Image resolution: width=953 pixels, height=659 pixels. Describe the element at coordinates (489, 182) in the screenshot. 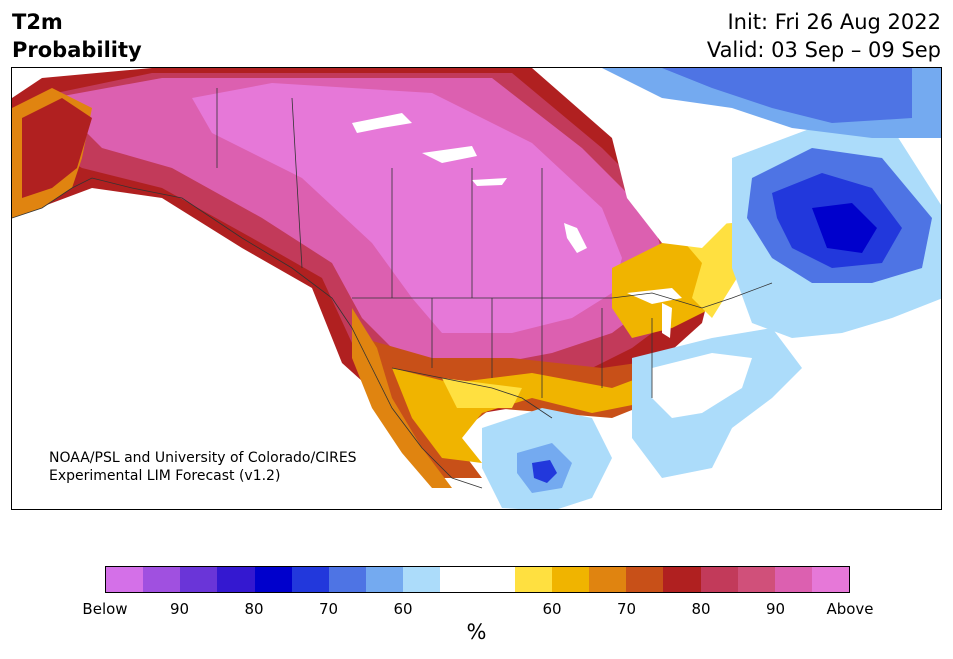

I see `lake-athabasca` at that location.